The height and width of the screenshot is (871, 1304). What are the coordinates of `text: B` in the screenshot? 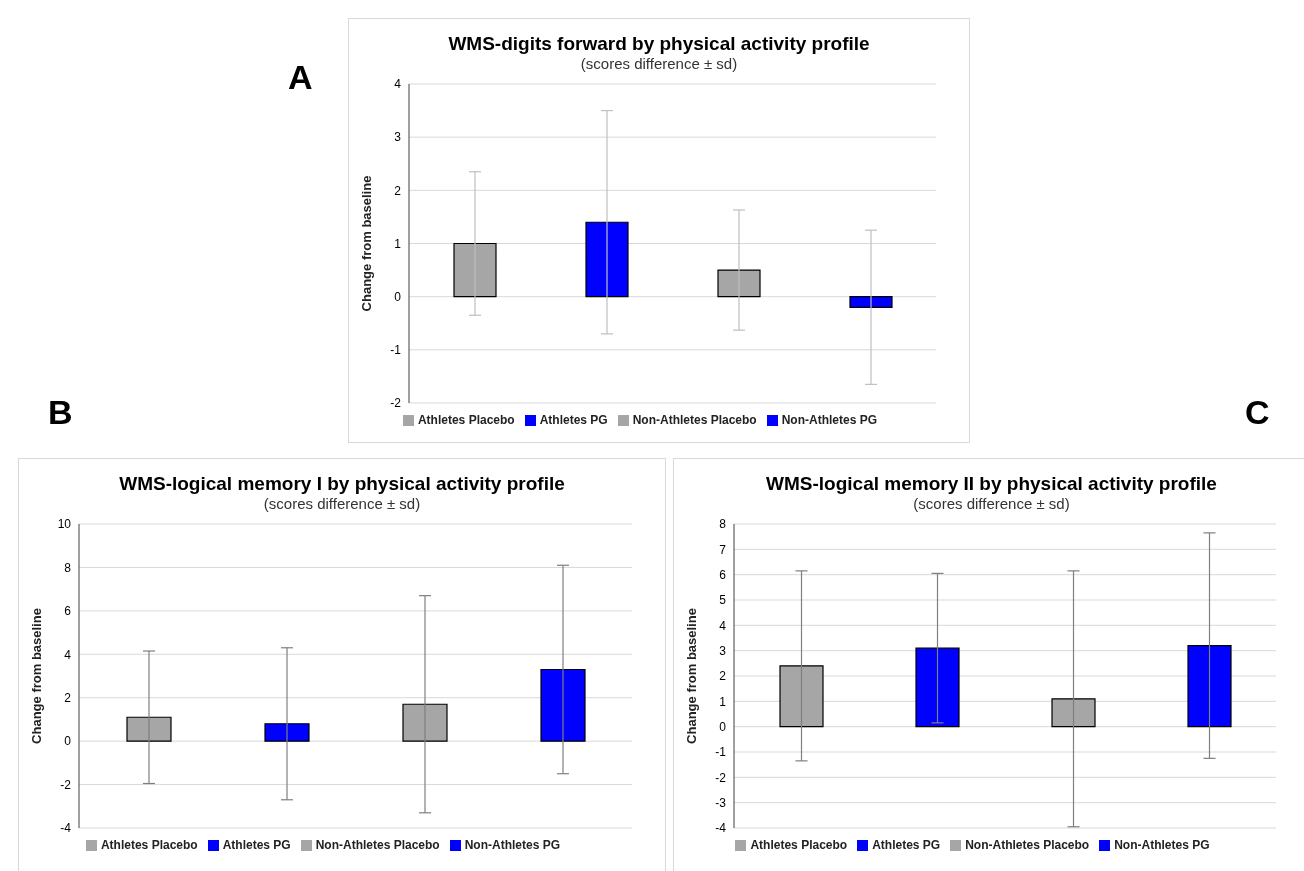 It's located at (60, 412).